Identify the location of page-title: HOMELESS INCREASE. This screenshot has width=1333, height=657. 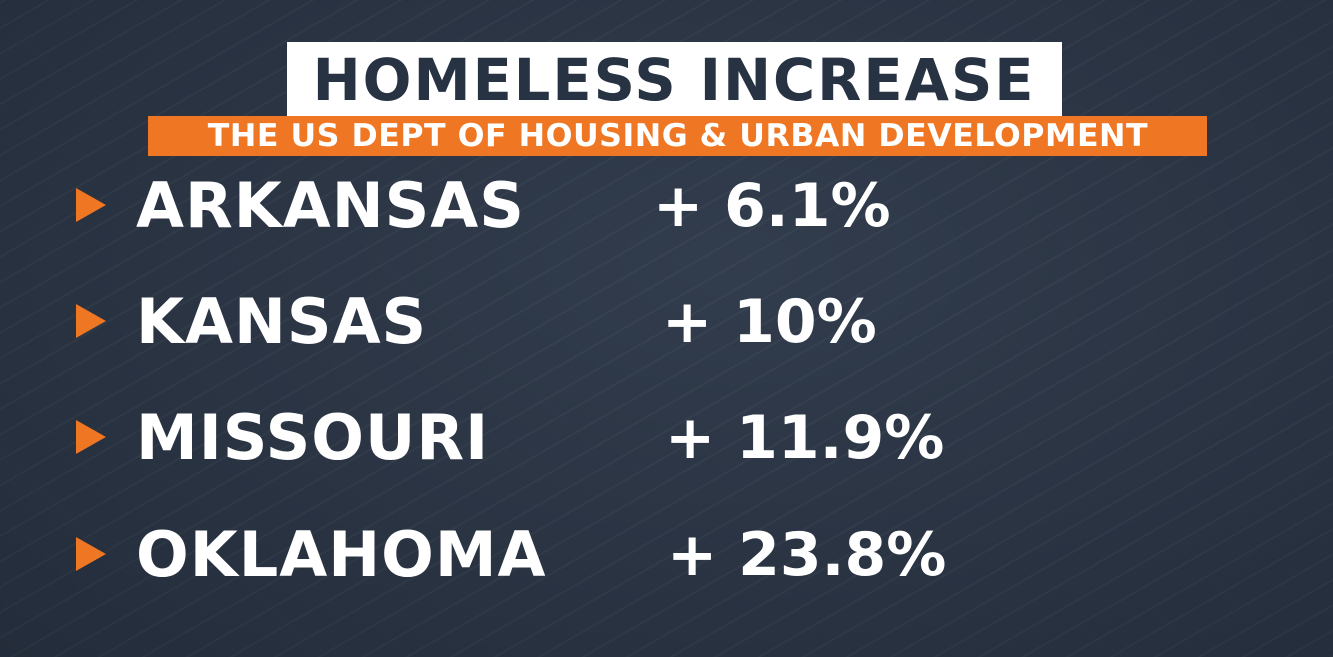
(674, 79).